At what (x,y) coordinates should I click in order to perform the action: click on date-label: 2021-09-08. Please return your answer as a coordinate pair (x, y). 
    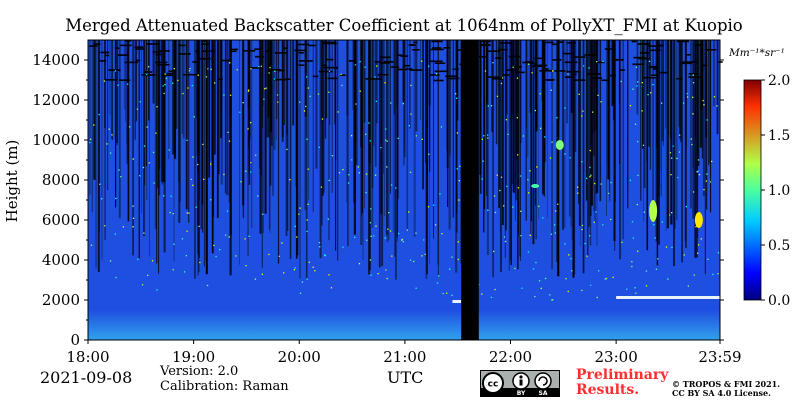
    Looking at the image, I should click on (86, 377).